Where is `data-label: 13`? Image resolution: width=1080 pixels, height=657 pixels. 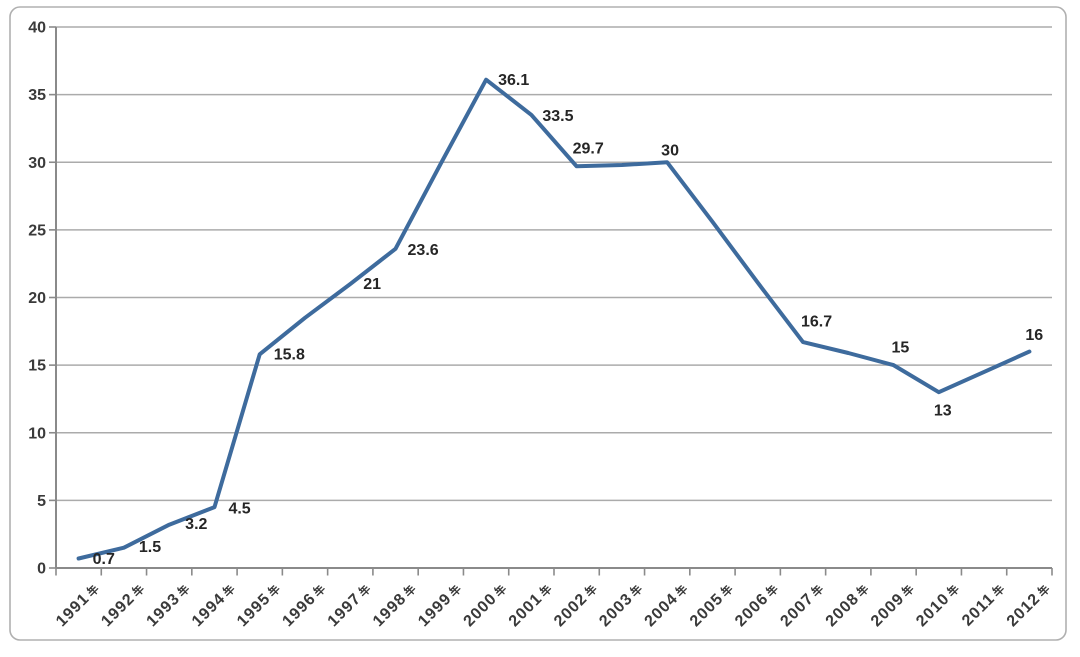
data-label: 13 is located at coordinates (943, 410).